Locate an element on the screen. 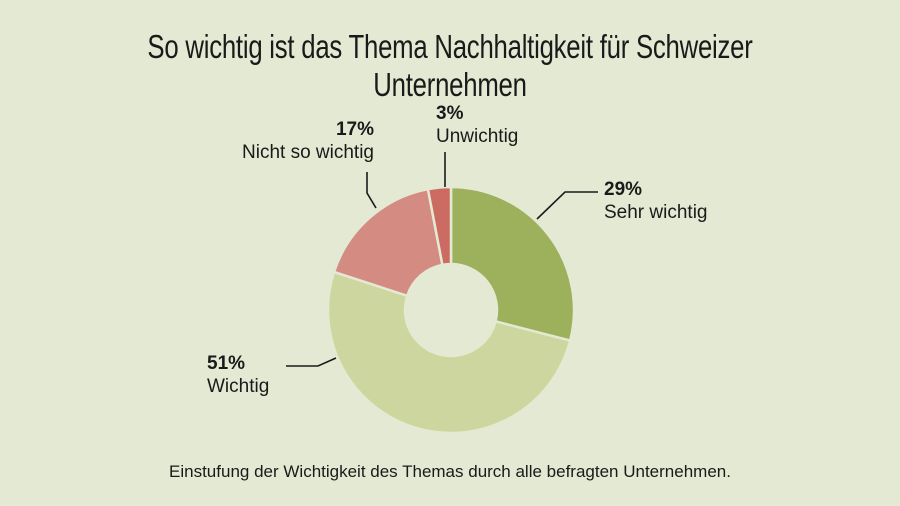 This screenshot has width=900, height=506. slice-sehr-wichtig is located at coordinates (512, 264).